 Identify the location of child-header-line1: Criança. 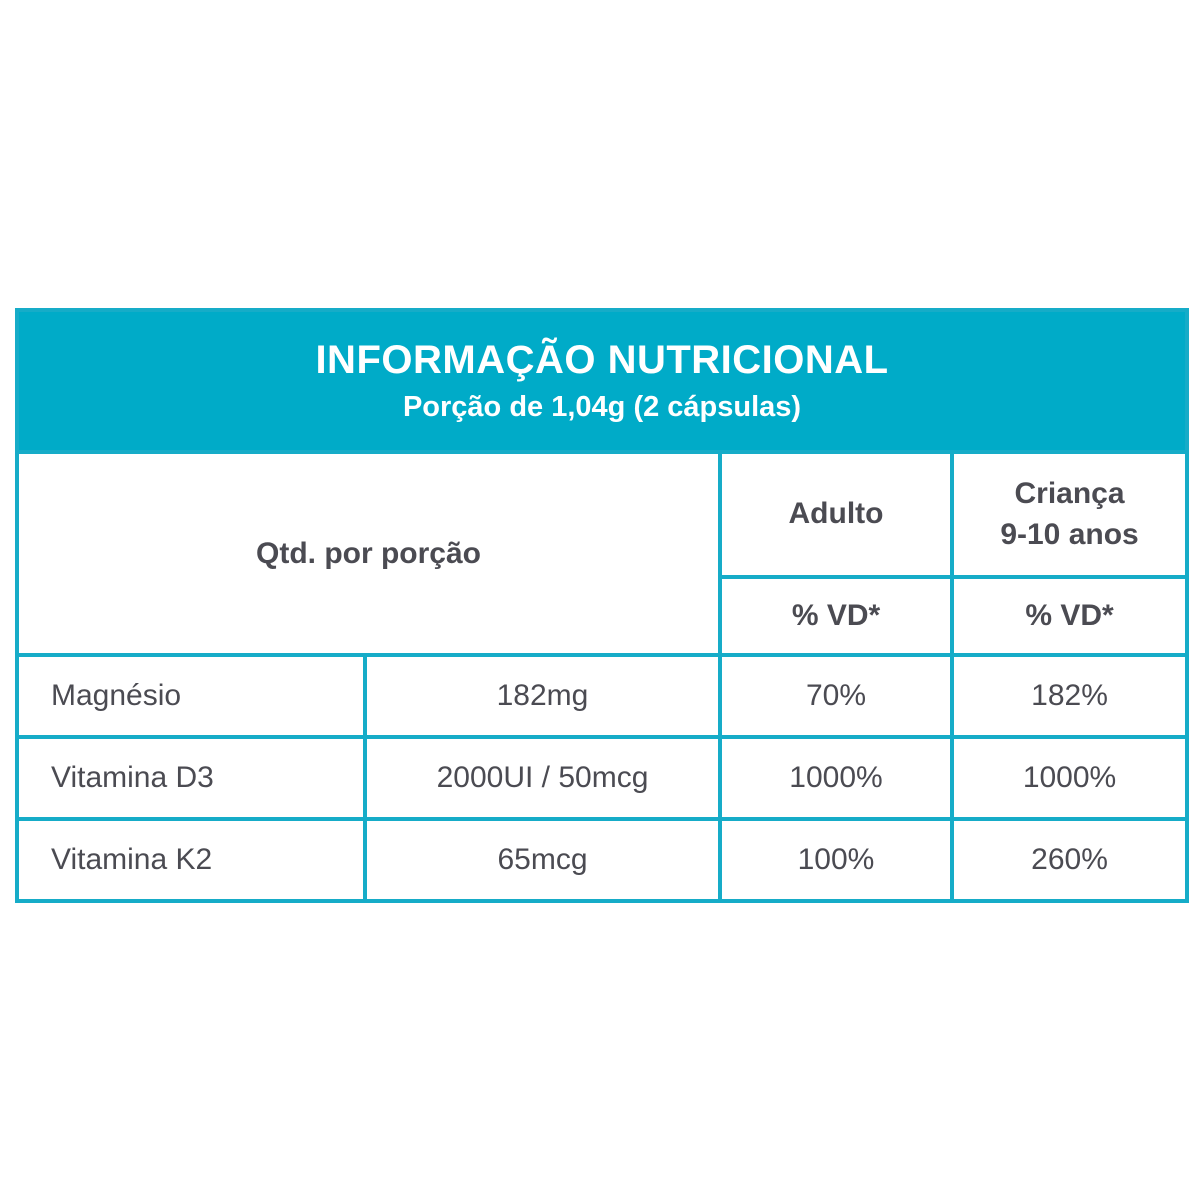
(1069, 493).